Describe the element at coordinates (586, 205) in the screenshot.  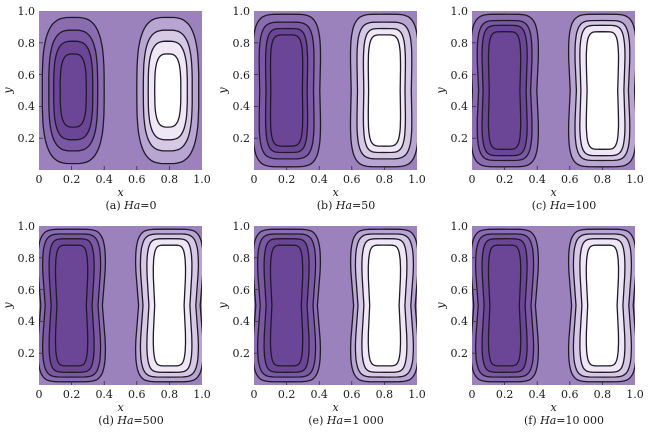
I see `caption-param-value: 100` at that location.